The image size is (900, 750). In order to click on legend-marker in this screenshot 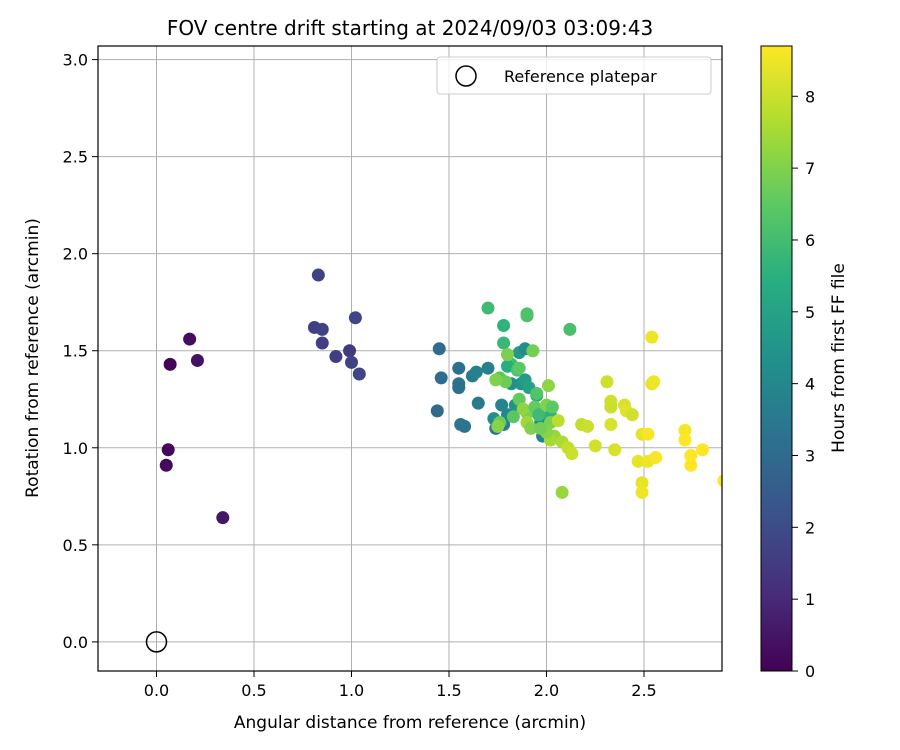, I will do `click(466, 76)`.